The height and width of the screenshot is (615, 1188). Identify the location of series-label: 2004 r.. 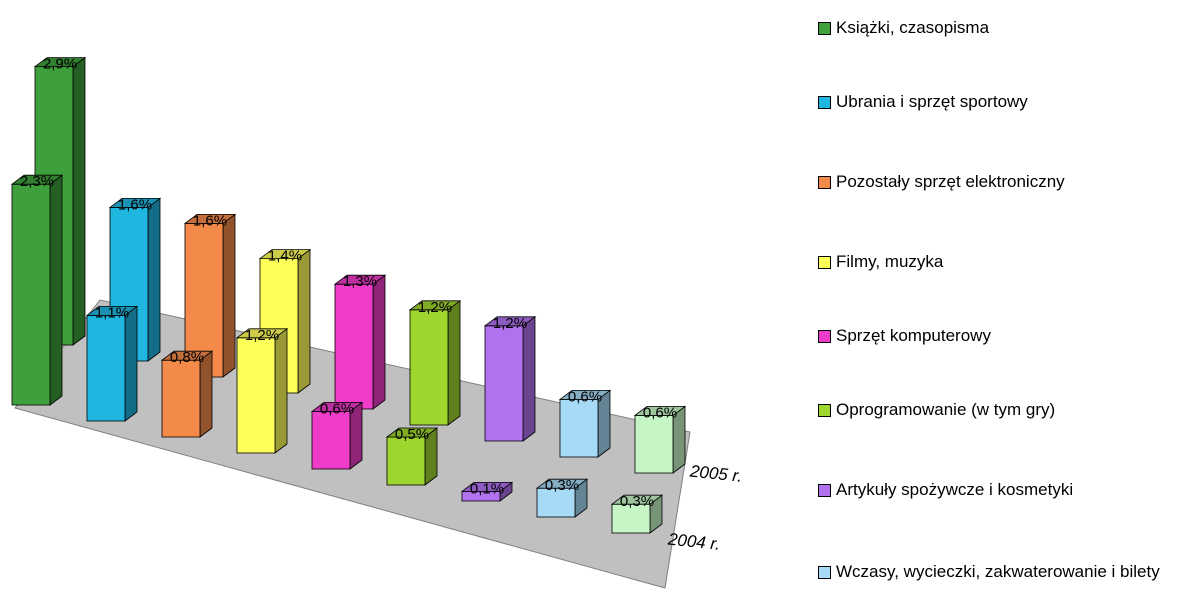
(693, 541).